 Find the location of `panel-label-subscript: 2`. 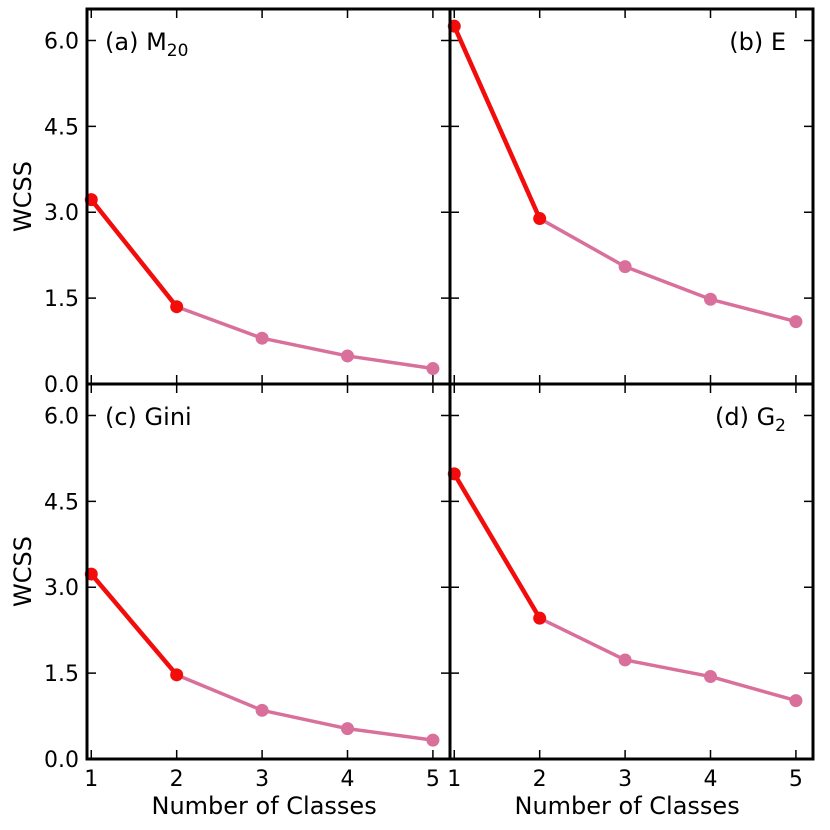

panel-label-subscript: 2 is located at coordinates (780, 426).